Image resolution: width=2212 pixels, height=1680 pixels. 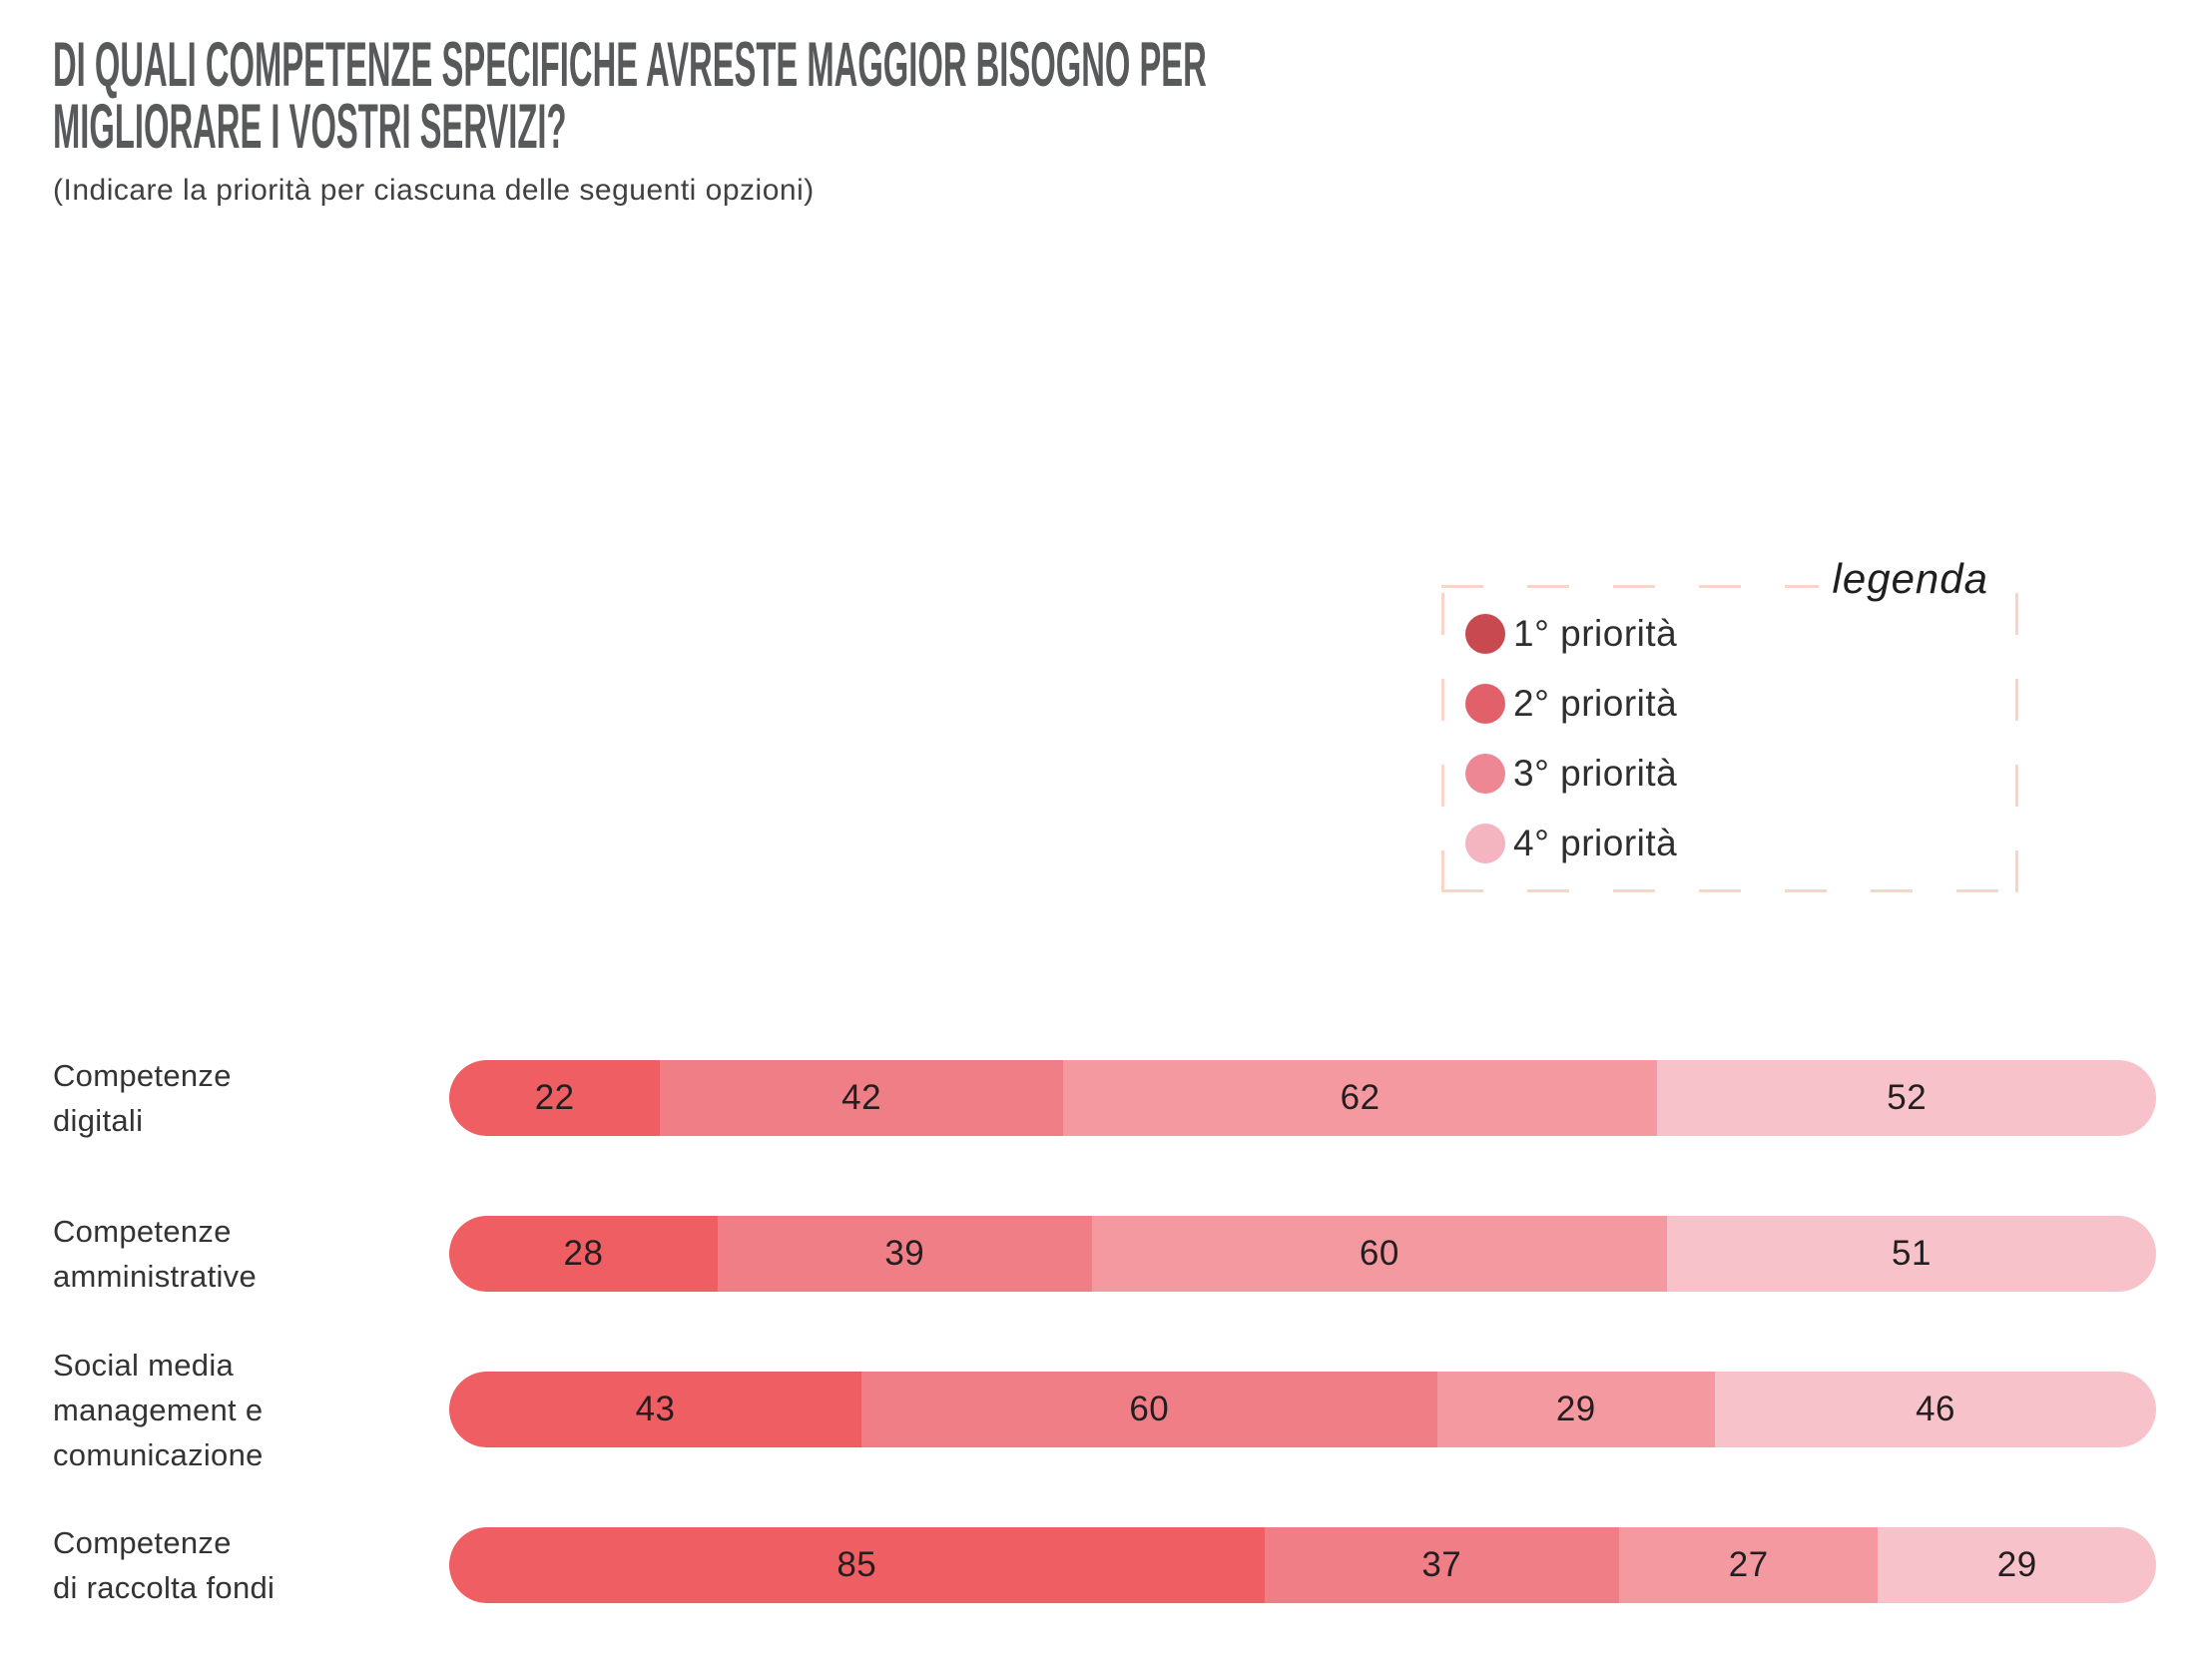 I want to click on category-label-line: di raccolta fondi, so click(x=164, y=1587).